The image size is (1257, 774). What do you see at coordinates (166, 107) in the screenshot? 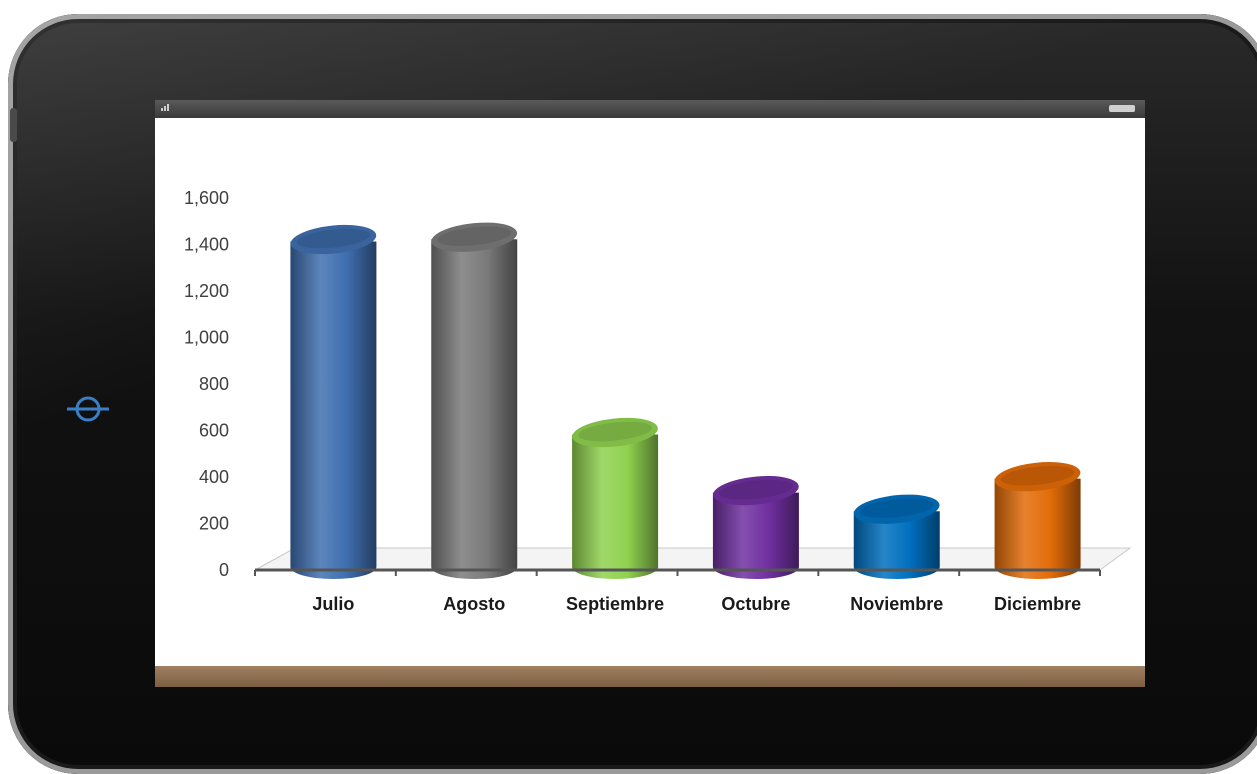
I see `signal-icon` at bounding box center [166, 107].